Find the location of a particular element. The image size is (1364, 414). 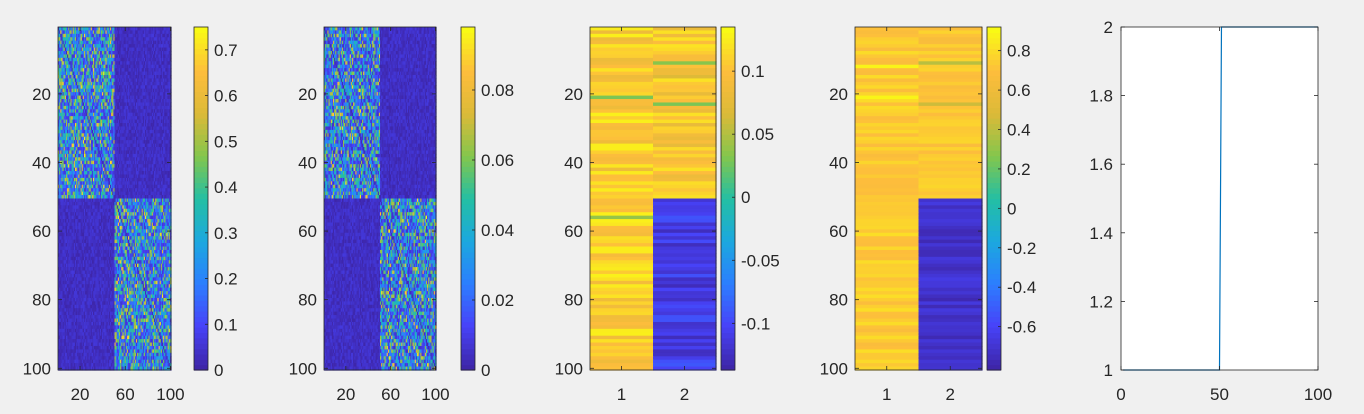

heatmap-cells is located at coordinates (115, 199).